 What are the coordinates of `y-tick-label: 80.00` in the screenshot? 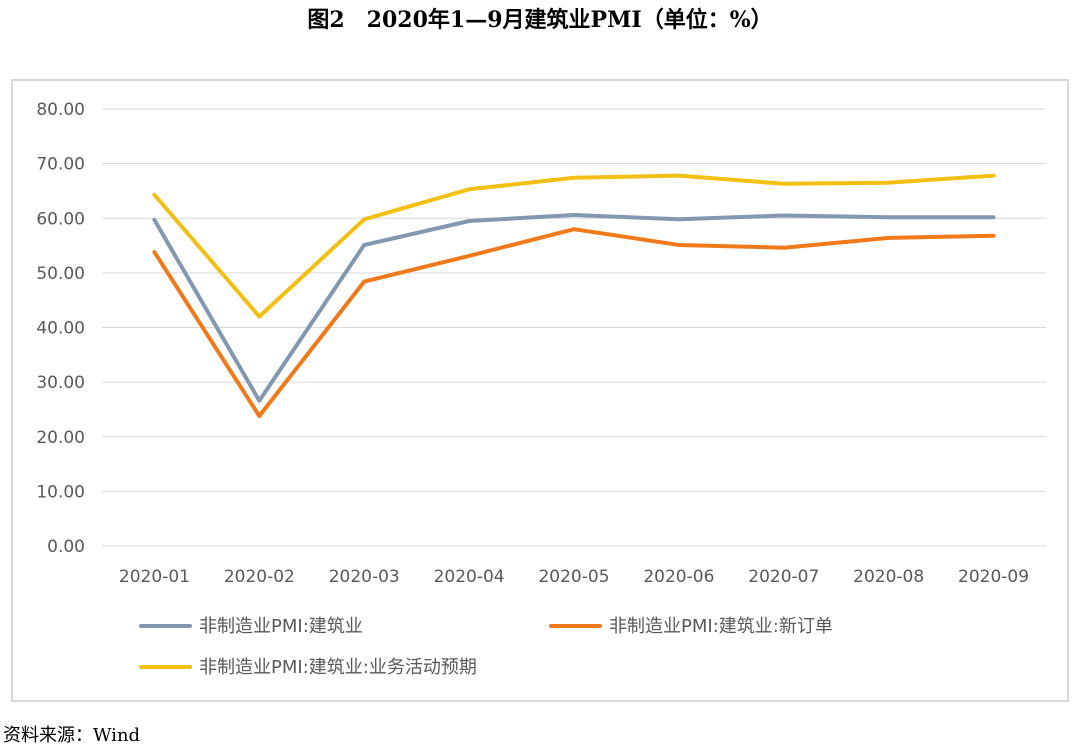 It's located at (60, 110).